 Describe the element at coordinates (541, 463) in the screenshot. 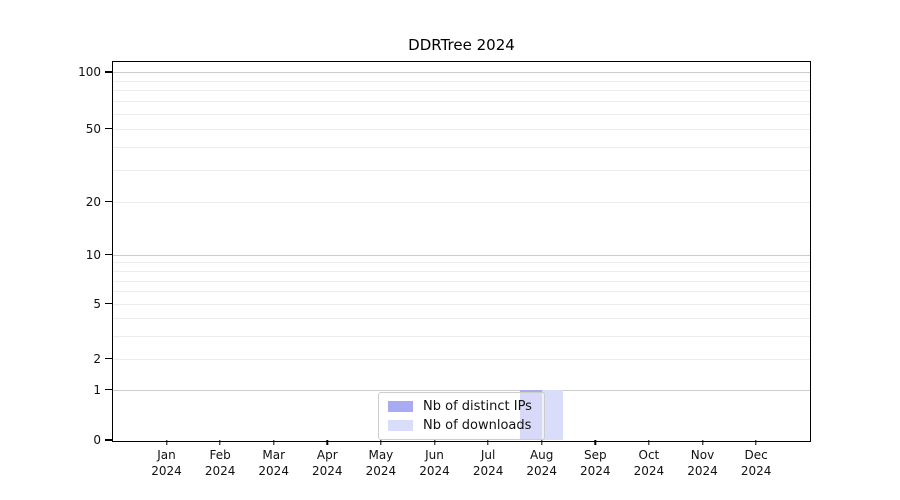

I see `x-tick-label: Aug 2024` at that location.